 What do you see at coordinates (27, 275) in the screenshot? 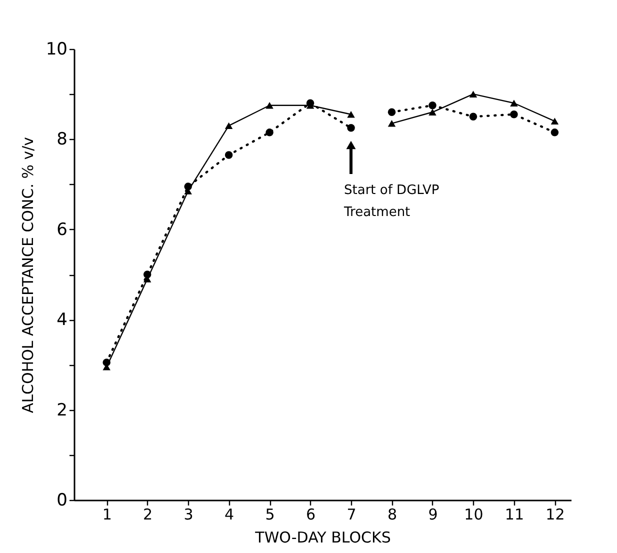
I see `y-axis-title: ALCOHOL ACCEPTANCE CONC. % v/v` at bounding box center [27, 275].